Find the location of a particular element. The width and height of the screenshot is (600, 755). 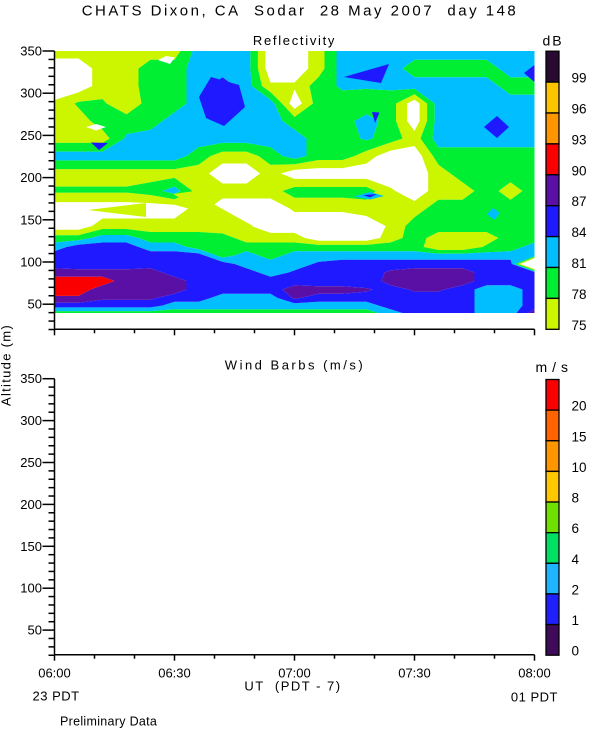

svg-text: 84 is located at coordinates (580, 232).